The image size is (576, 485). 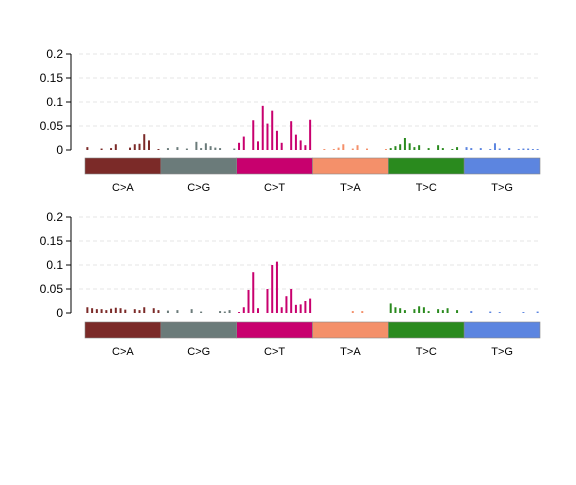 I want to click on category-label: C>G, so click(x=198, y=188).